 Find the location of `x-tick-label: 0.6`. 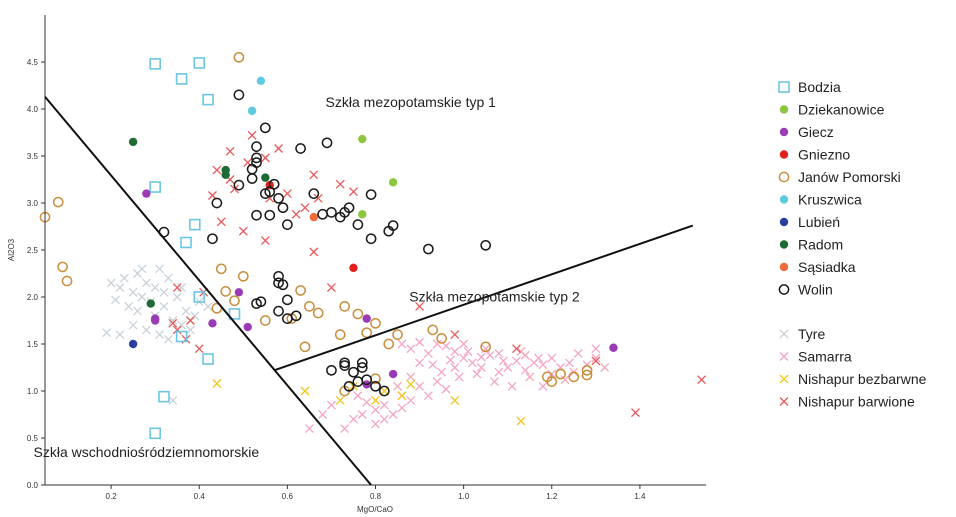

x-tick-label: 0.6 is located at coordinates (288, 496).